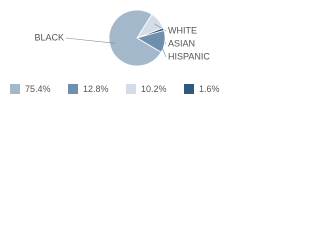  I want to click on legend-label: 75.4%, so click(38, 89).